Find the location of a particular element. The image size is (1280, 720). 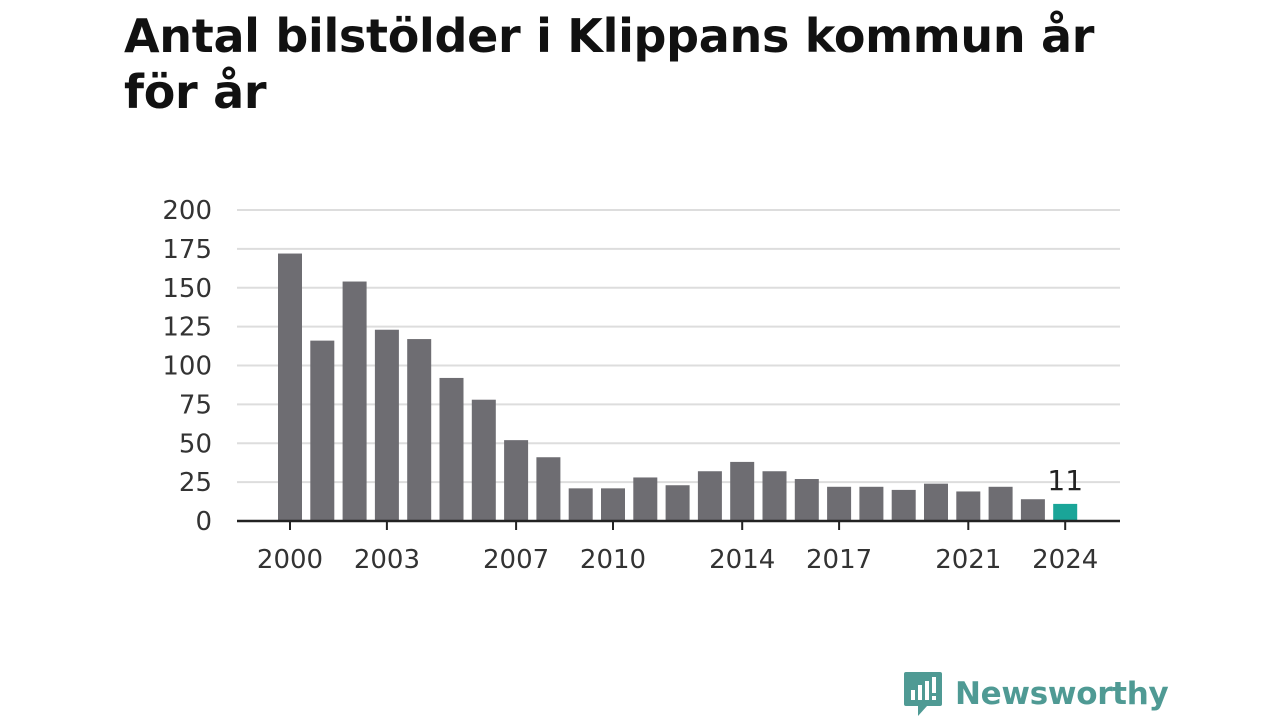

bar-2022 is located at coordinates (1000, 503).